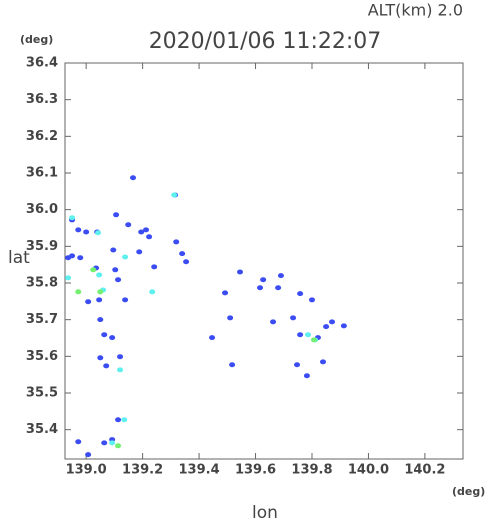  Describe the element at coordinates (42, 393) in the screenshot. I see `y-tick-label: 35.5` at that location.